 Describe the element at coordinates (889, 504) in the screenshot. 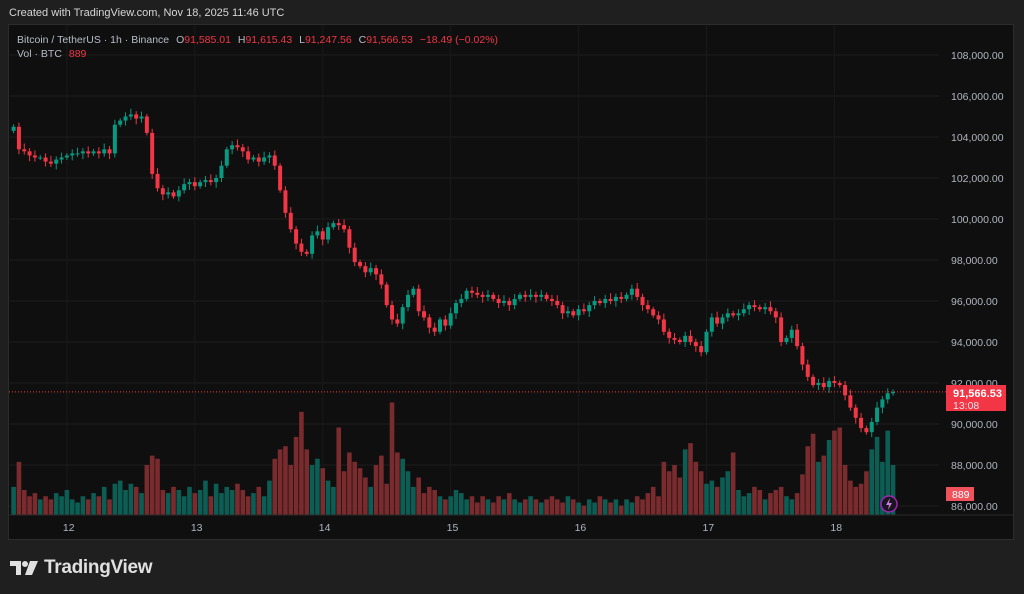

I see `lightning-alert-icon` at that location.